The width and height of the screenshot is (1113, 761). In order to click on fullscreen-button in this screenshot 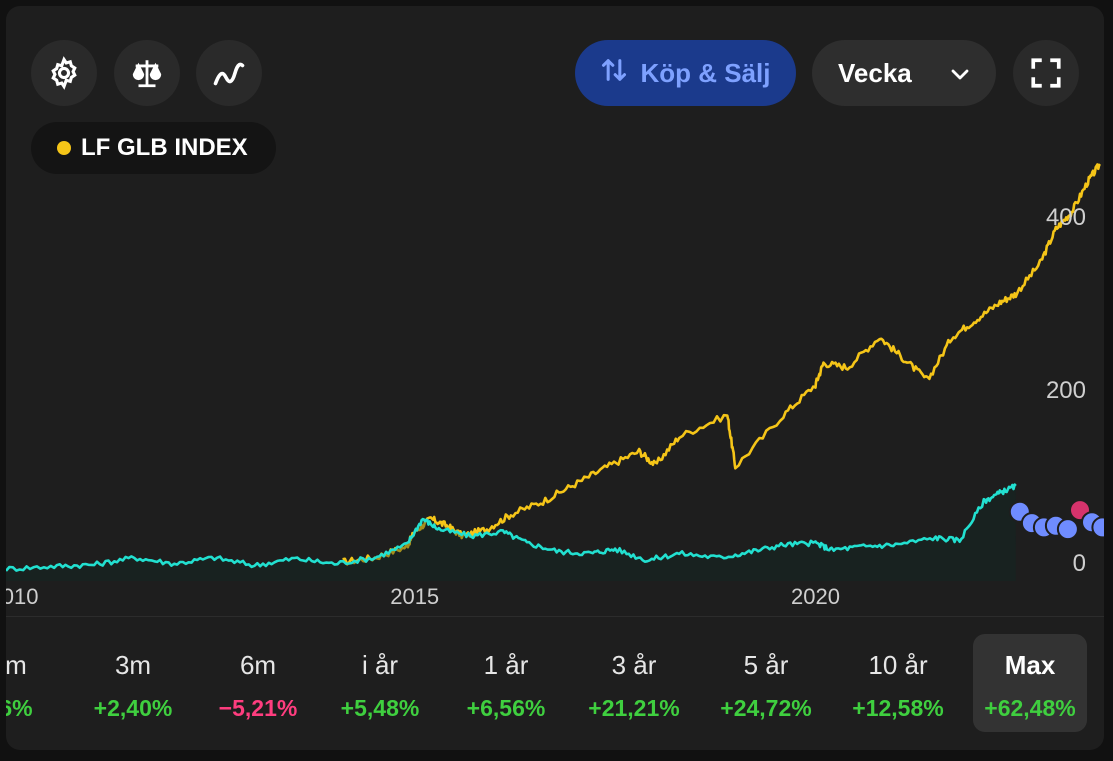, I will do `click(1046, 73)`.